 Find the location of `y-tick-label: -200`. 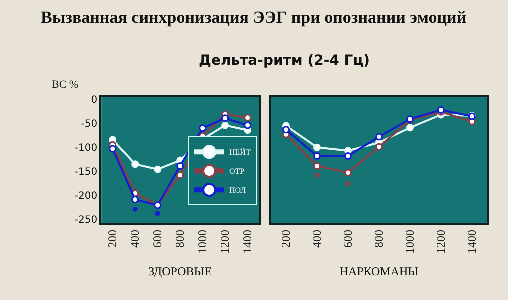

y-tick-label: -200 is located at coordinates (86, 196).